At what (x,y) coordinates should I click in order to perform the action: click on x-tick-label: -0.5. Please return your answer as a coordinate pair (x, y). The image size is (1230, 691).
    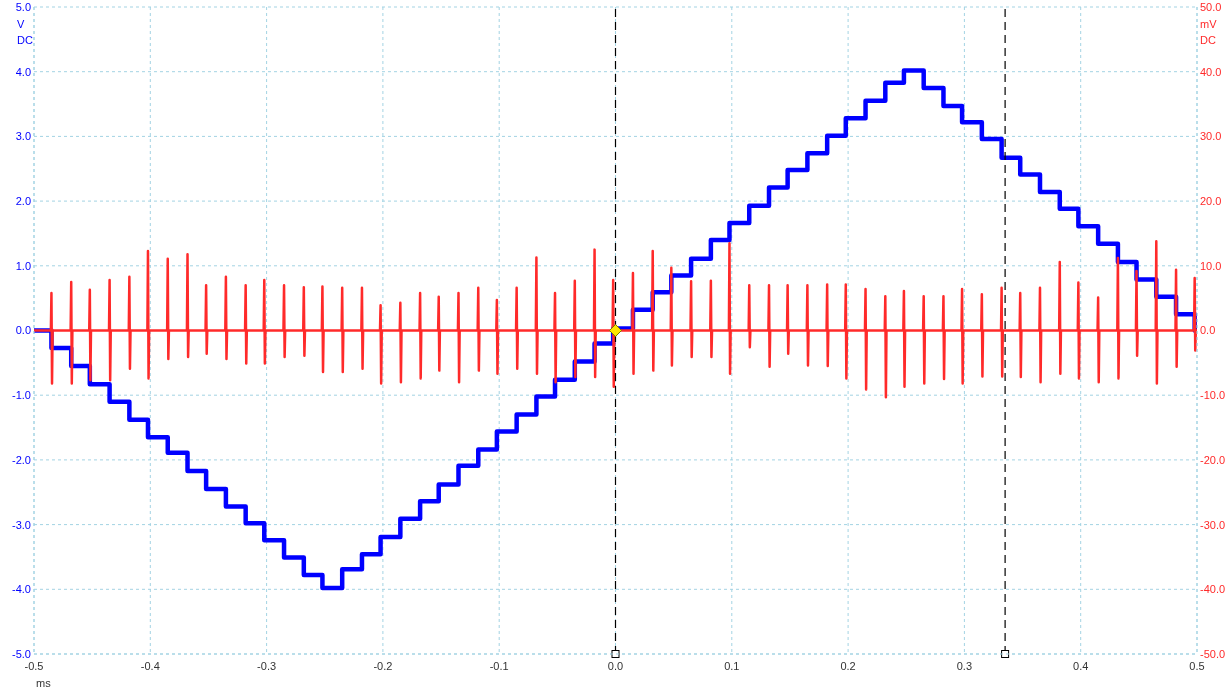
    Looking at the image, I should click on (34, 665).